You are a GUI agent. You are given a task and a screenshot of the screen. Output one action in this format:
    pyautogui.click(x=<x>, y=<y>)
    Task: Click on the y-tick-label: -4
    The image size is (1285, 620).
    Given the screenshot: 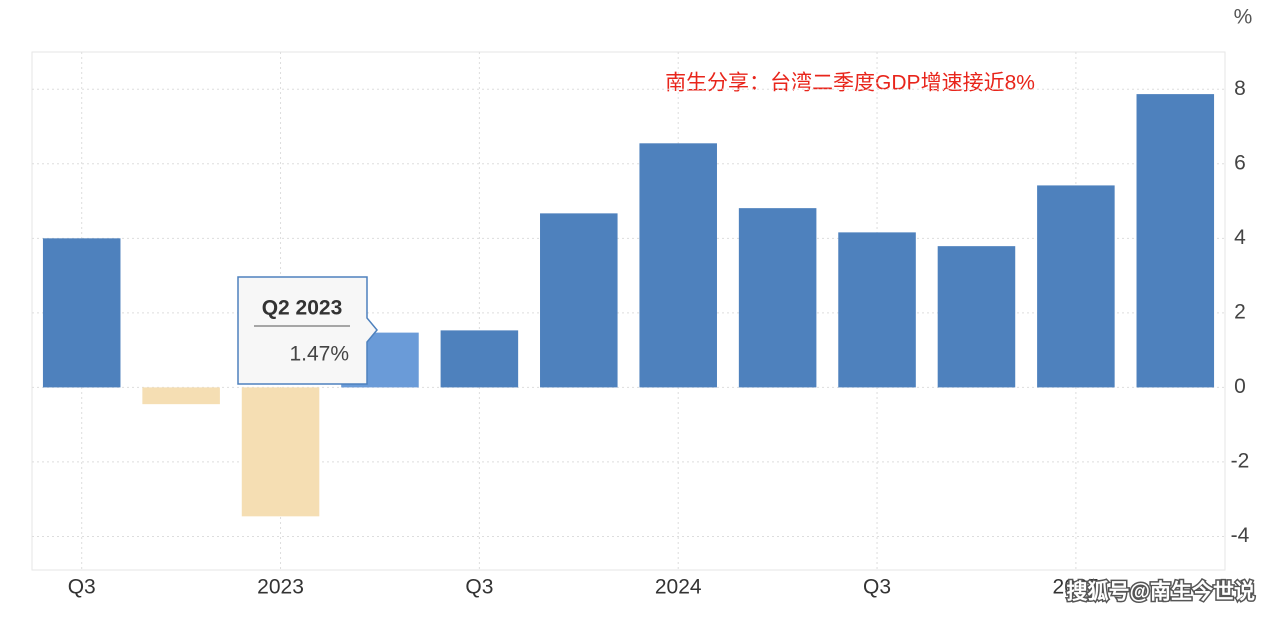 What is the action you would take?
    pyautogui.click(x=1240, y=535)
    